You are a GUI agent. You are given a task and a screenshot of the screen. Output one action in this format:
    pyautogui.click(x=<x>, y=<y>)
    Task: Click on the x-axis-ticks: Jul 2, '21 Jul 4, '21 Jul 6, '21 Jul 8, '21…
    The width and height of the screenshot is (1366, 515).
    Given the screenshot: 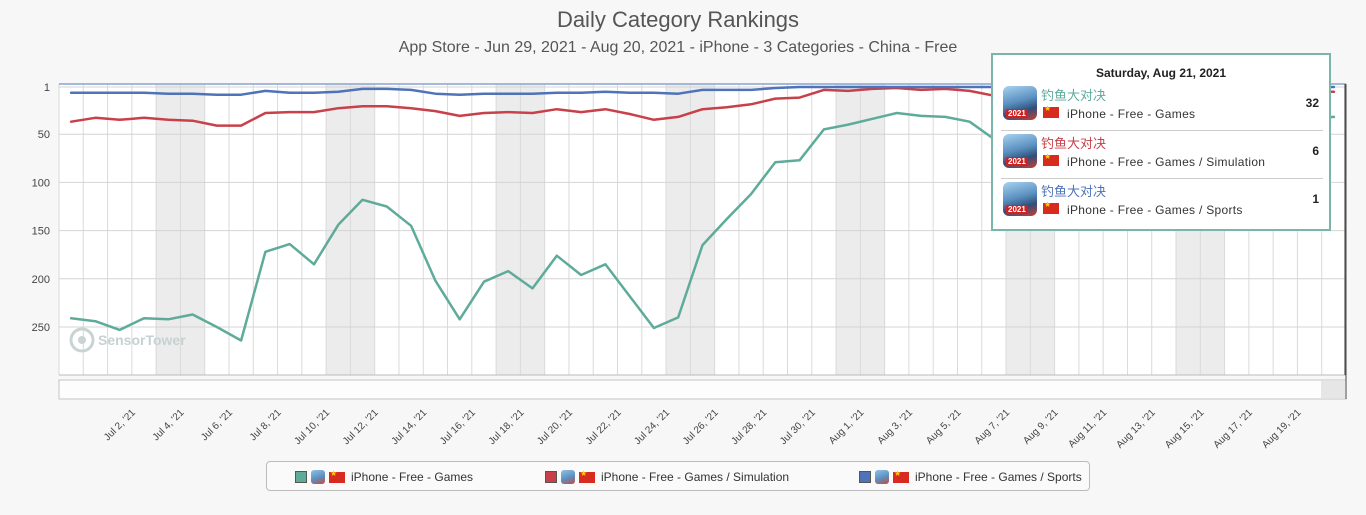 What is the action you would take?
    pyautogui.click(x=703, y=429)
    